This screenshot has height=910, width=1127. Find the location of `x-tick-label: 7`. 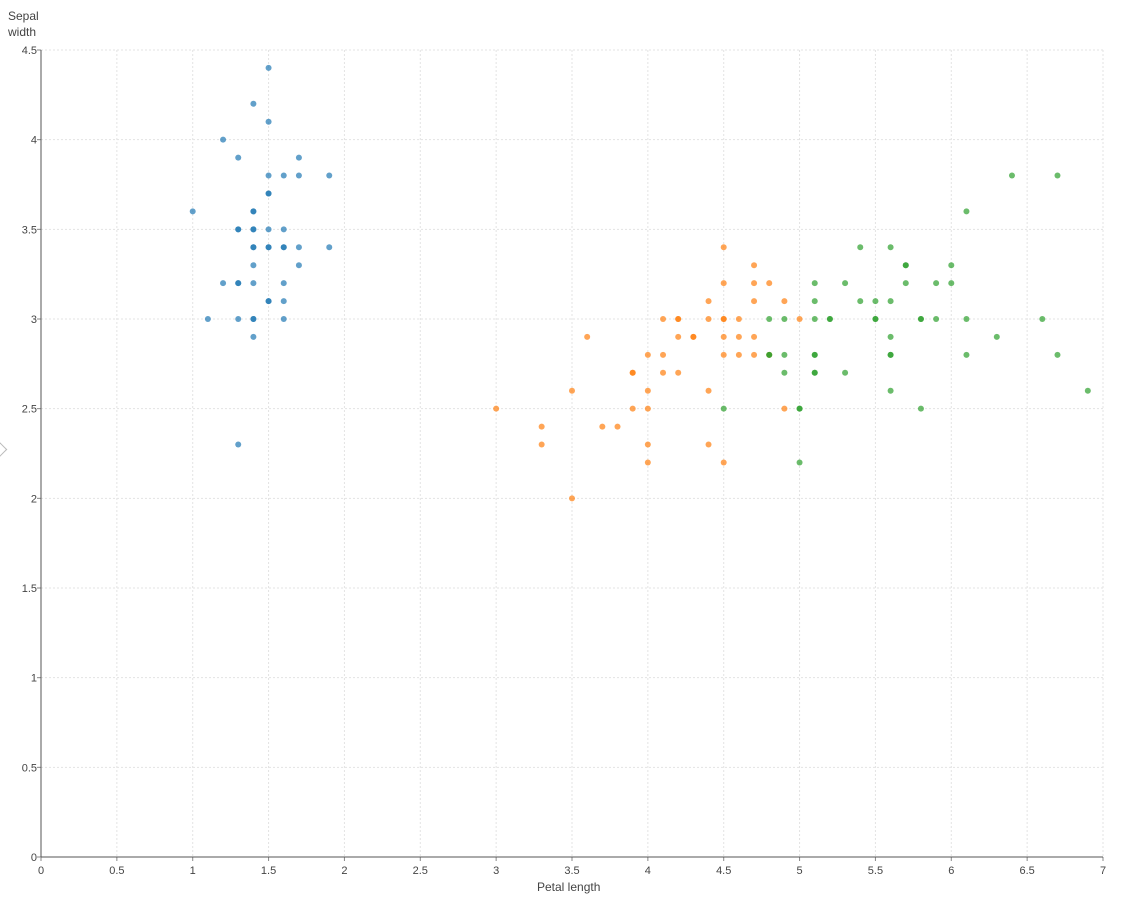

x-tick-label: 7 is located at coordinates (1103, 871).